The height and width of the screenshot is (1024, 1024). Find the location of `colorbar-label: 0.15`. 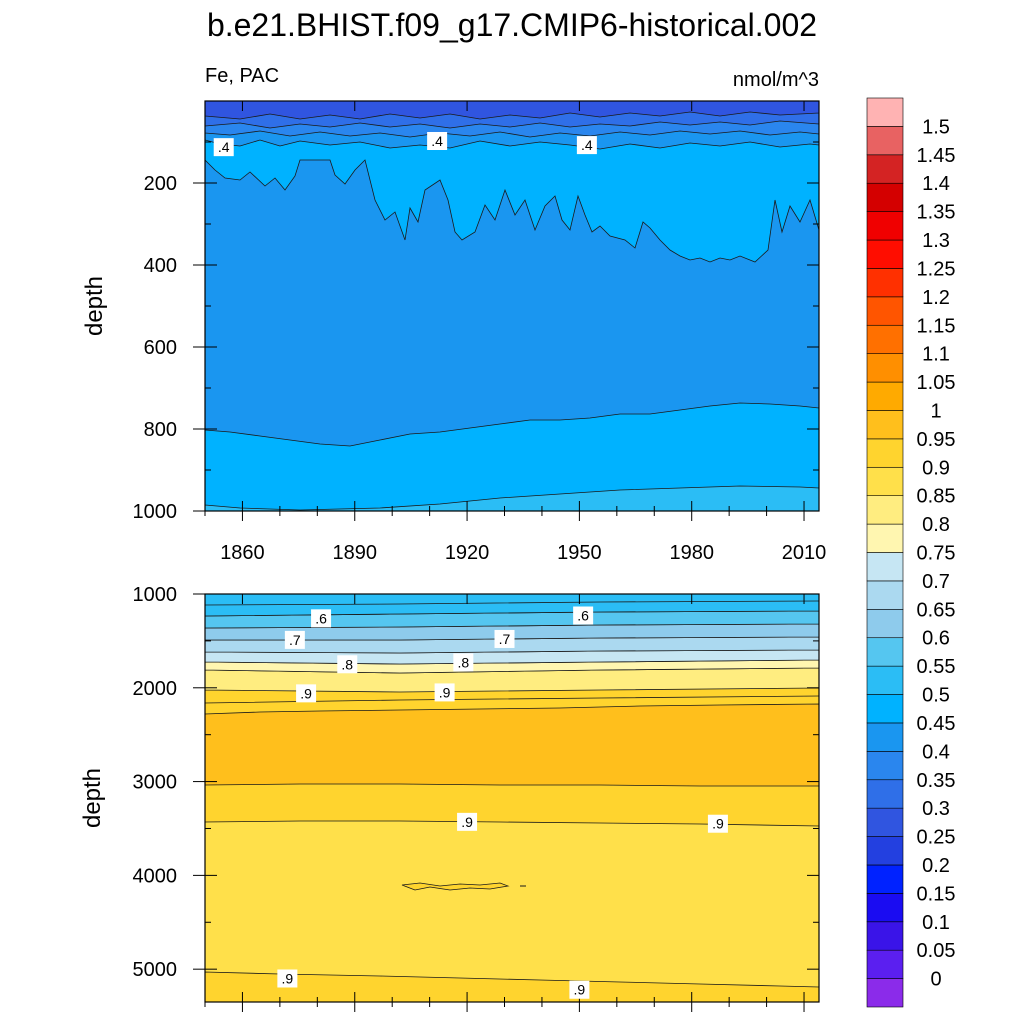

colorbar-label: 0.15 is located at coordinates (936, 894).